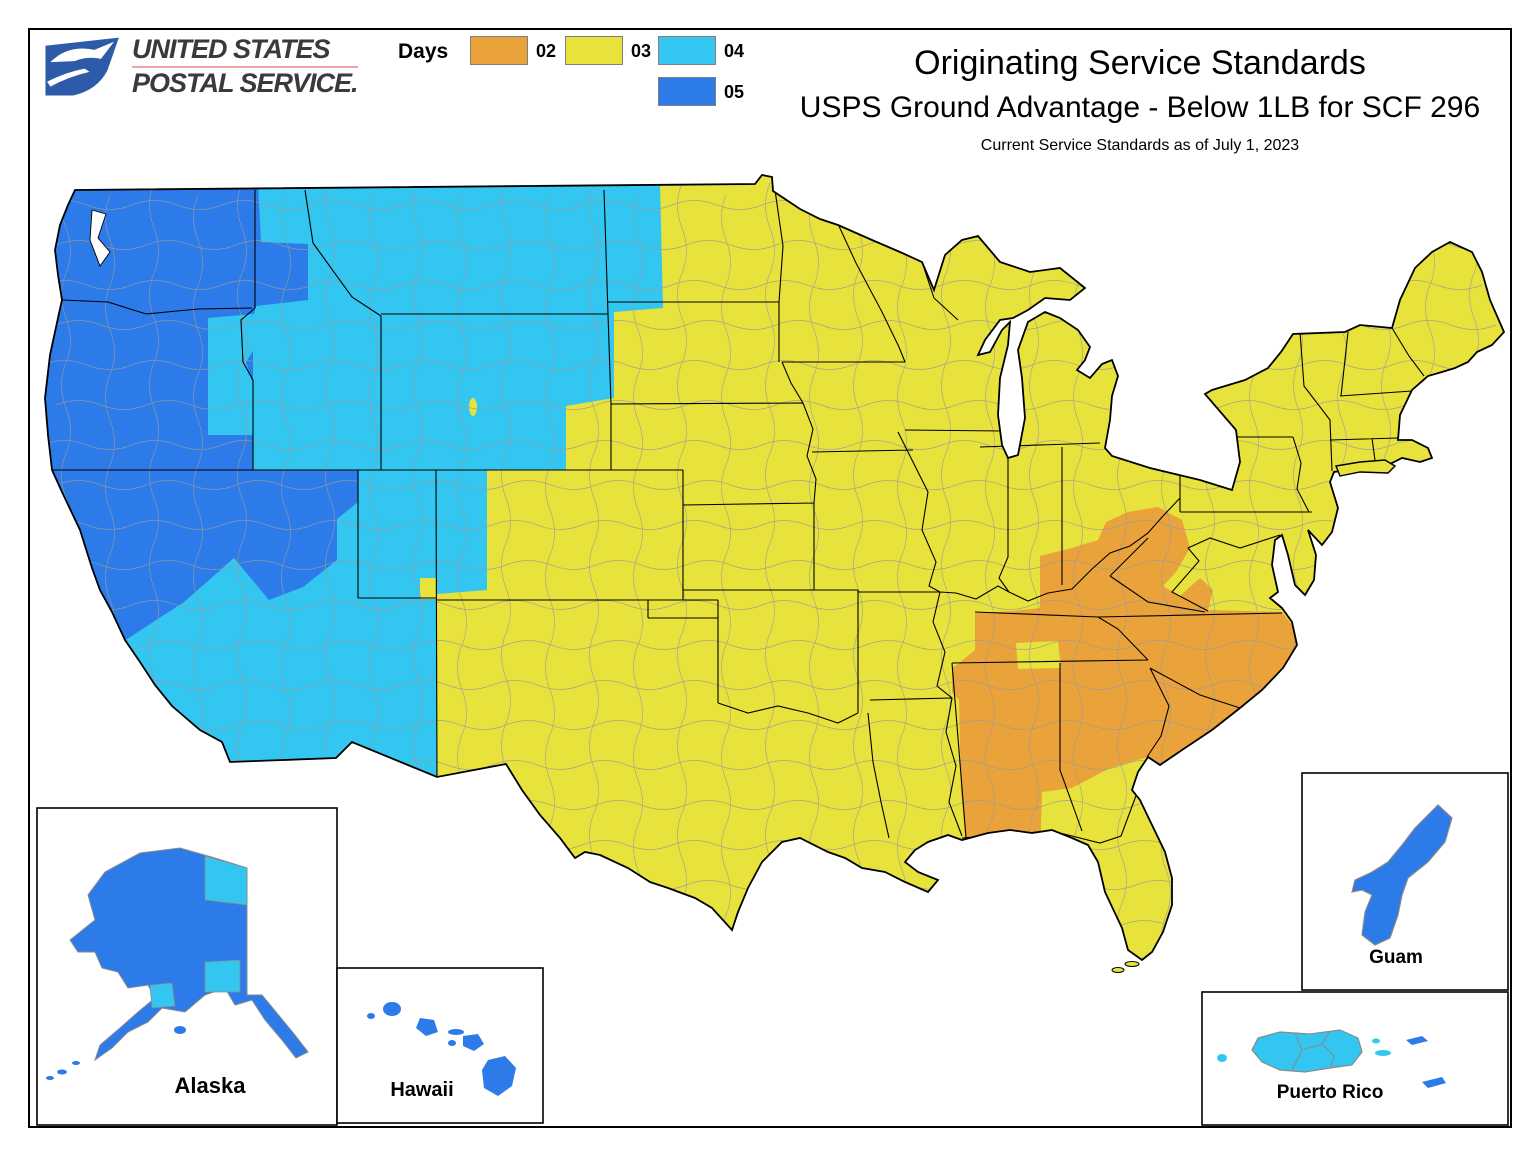  I want to click on inset-label-alaska: Alaska, so click(211, 1085).